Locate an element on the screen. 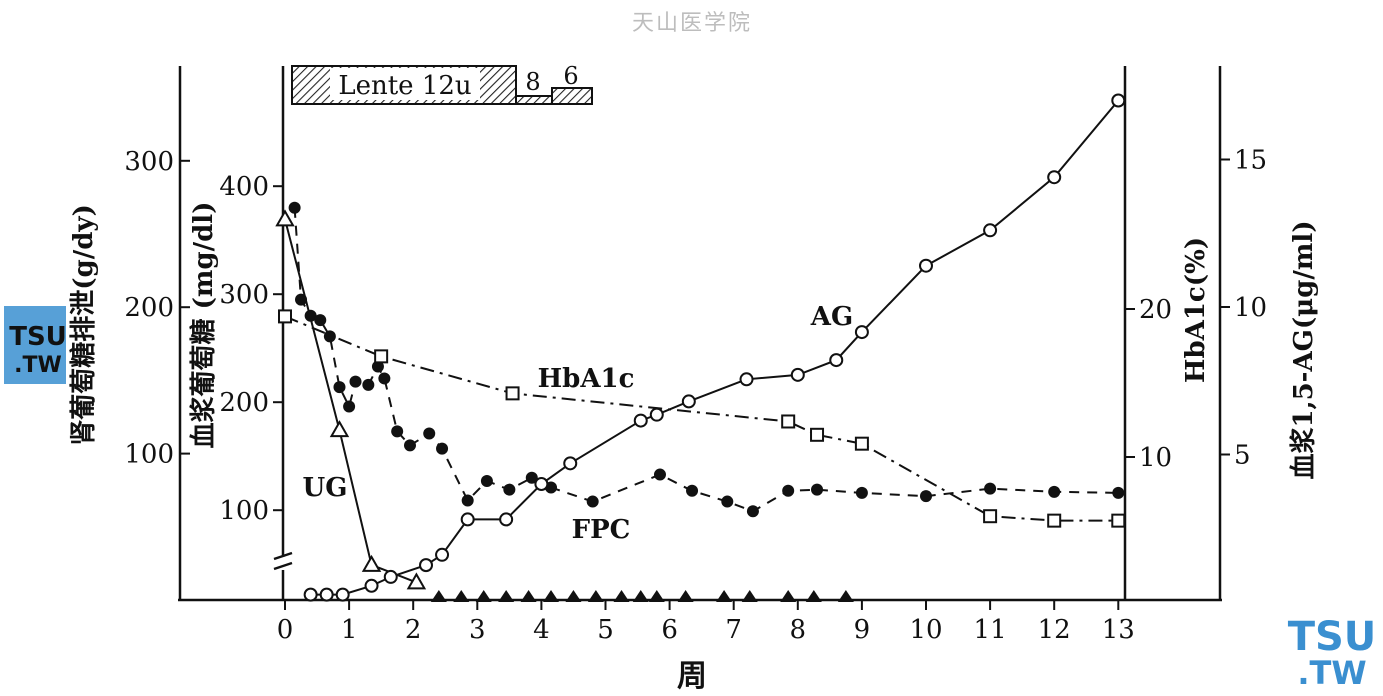  x-tick-label: 9 is located at coordinates (862, 630).